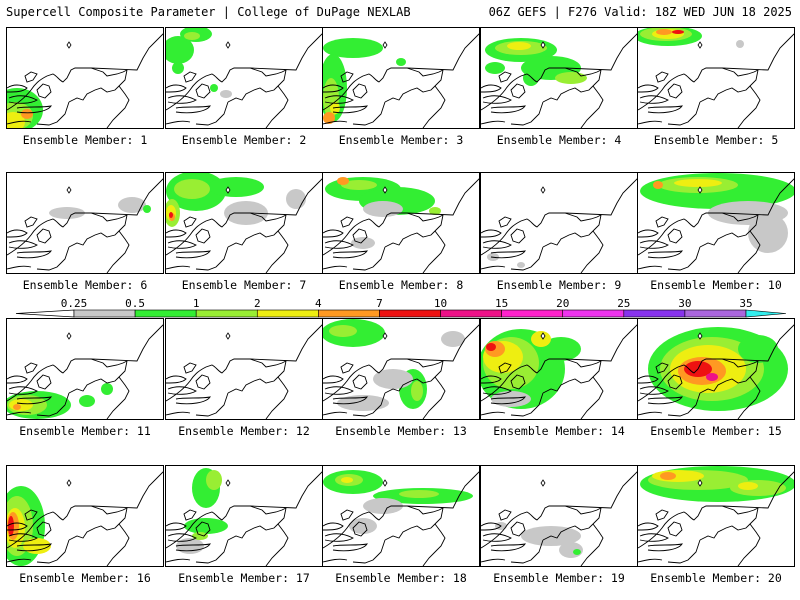 This screenshot has width=800, height=600. I want to click on colorbar-tick-label: 25, so click(623, 303).